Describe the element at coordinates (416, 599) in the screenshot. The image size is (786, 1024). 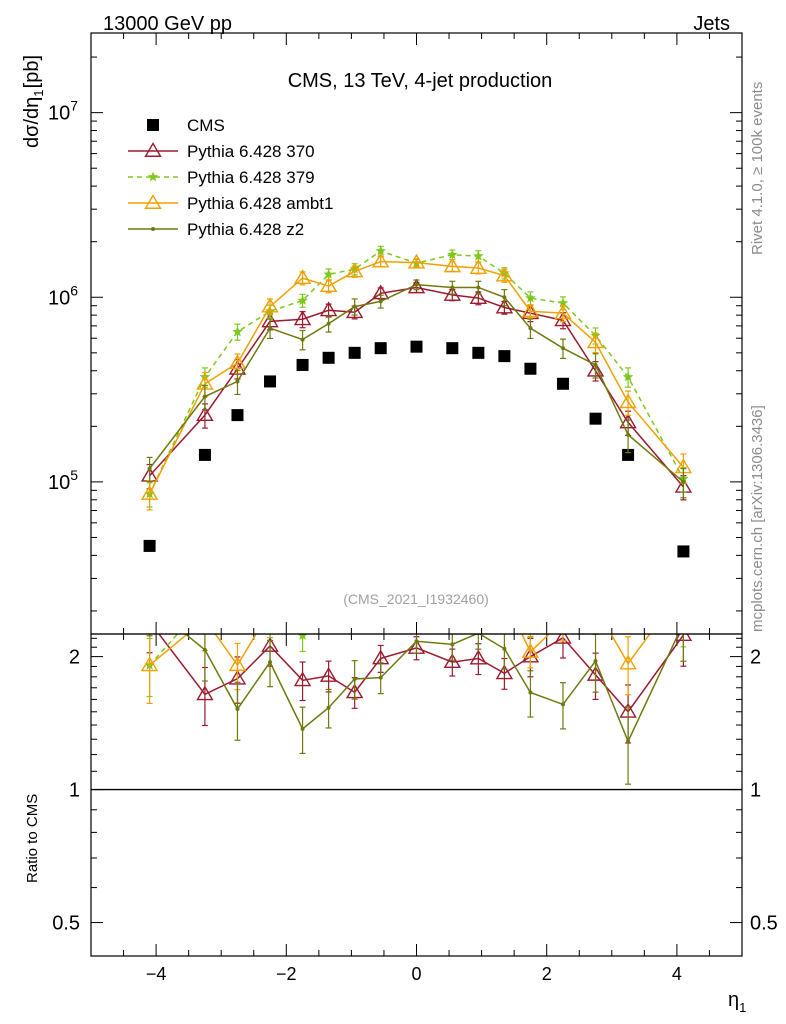
I see `analysis-tag: (CMS_2021_I1932460)` at that location.